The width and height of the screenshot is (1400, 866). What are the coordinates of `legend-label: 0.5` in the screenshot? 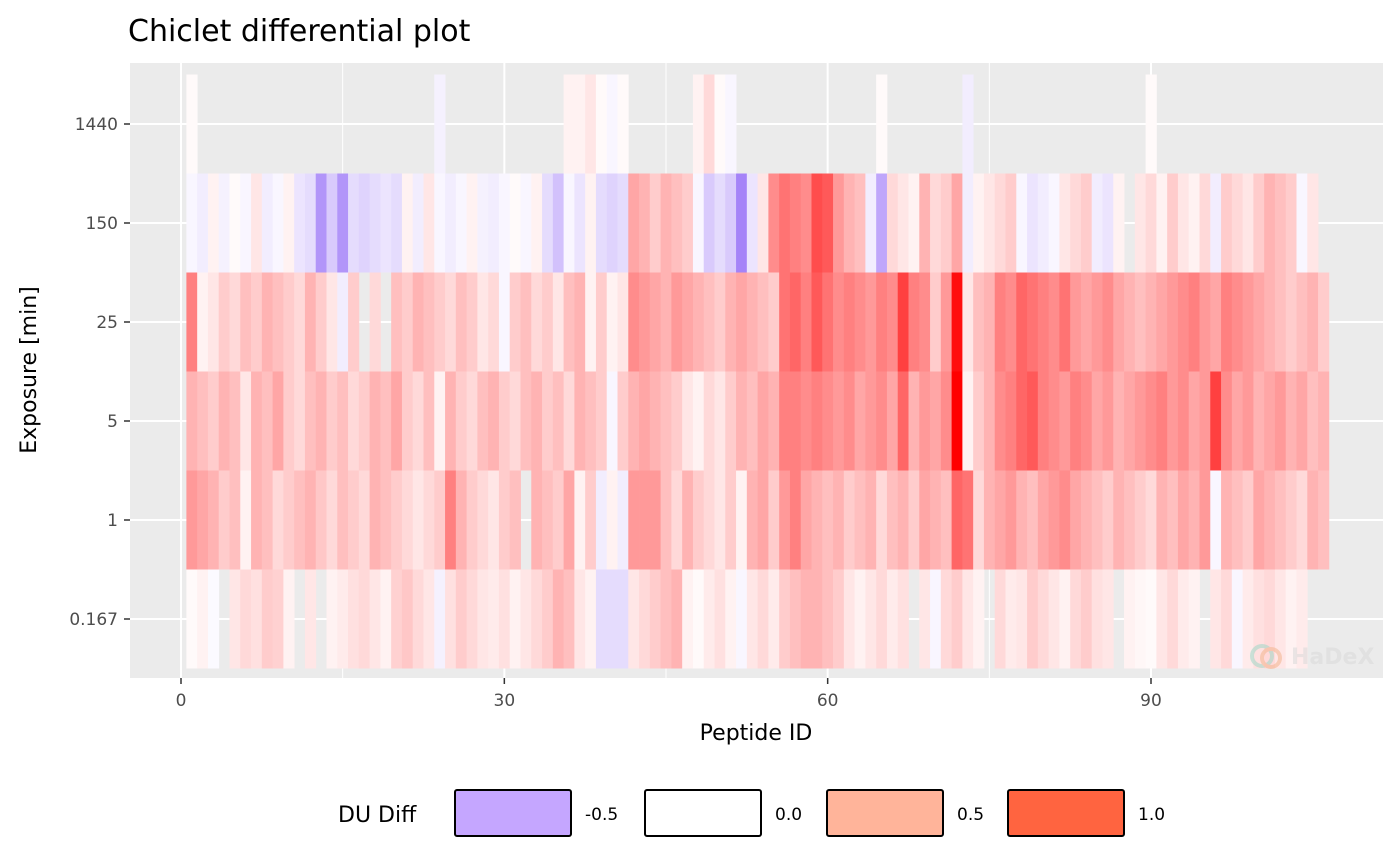 It's located at (970, 815).